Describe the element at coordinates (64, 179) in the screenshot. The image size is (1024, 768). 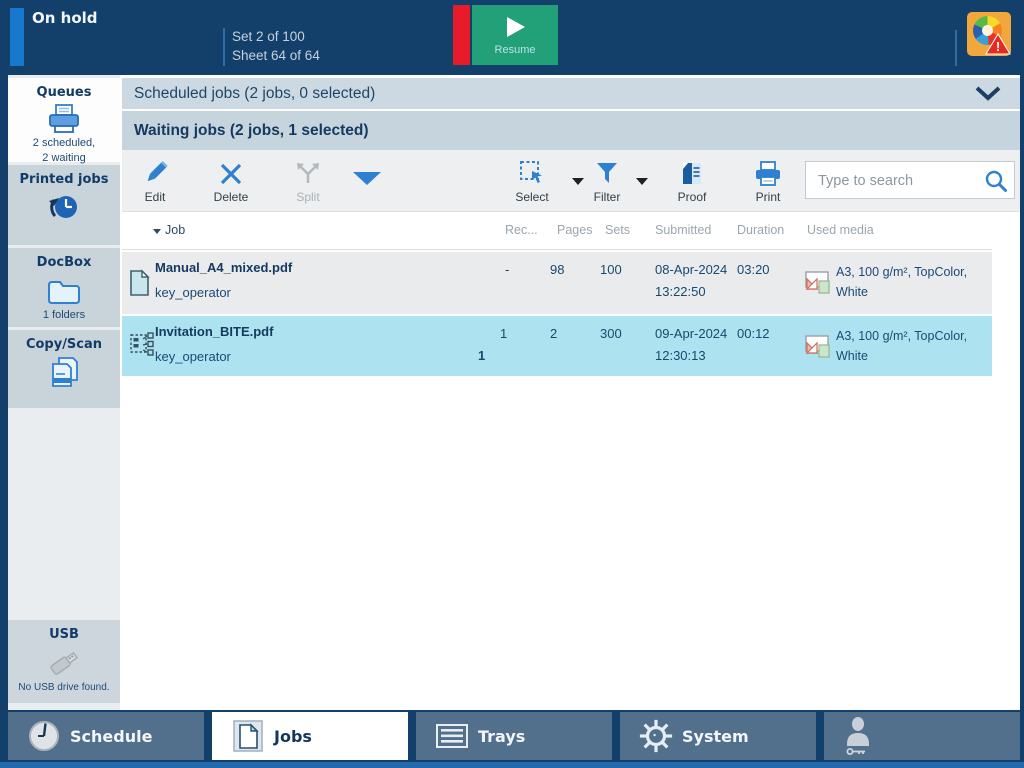
I see `sidebar-item-label: Printed jobs` at that location.